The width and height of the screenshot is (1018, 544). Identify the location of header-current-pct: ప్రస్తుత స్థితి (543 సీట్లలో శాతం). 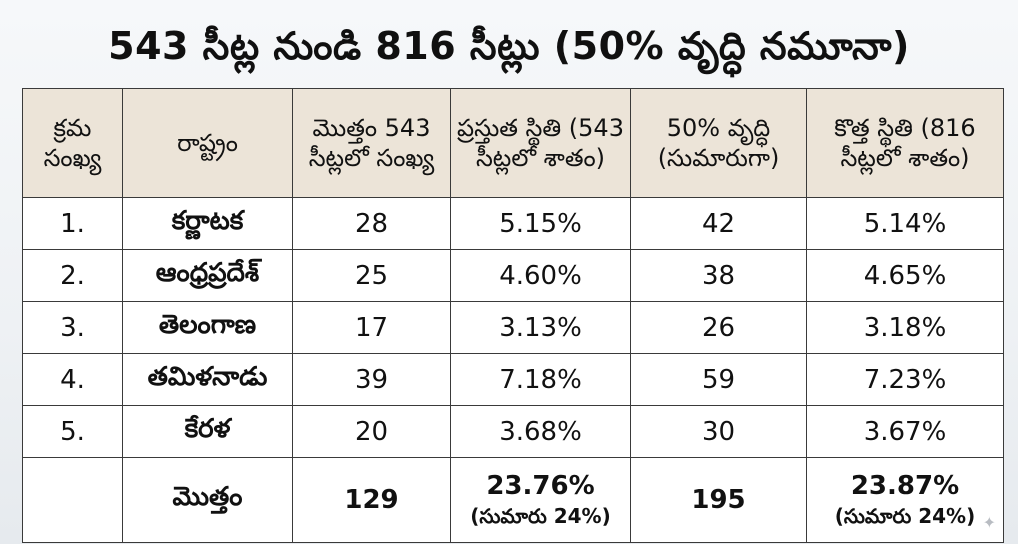
(540, 143).